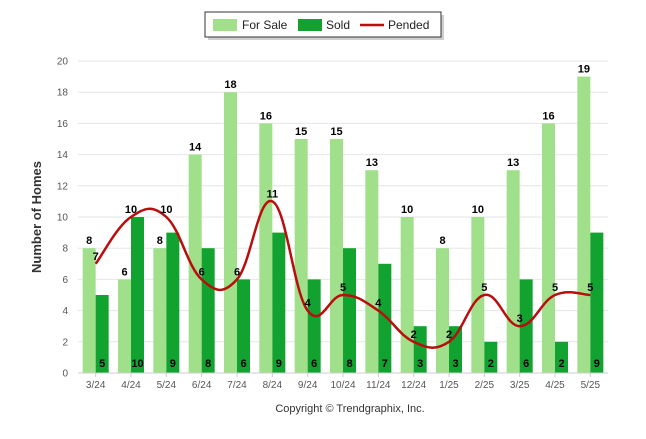 Image resolution: width=646 pixels, height=439 pixels. Describe the element at coordinates (65, 280) in the screenshot. I see `y-tick-label: 6` at that location.